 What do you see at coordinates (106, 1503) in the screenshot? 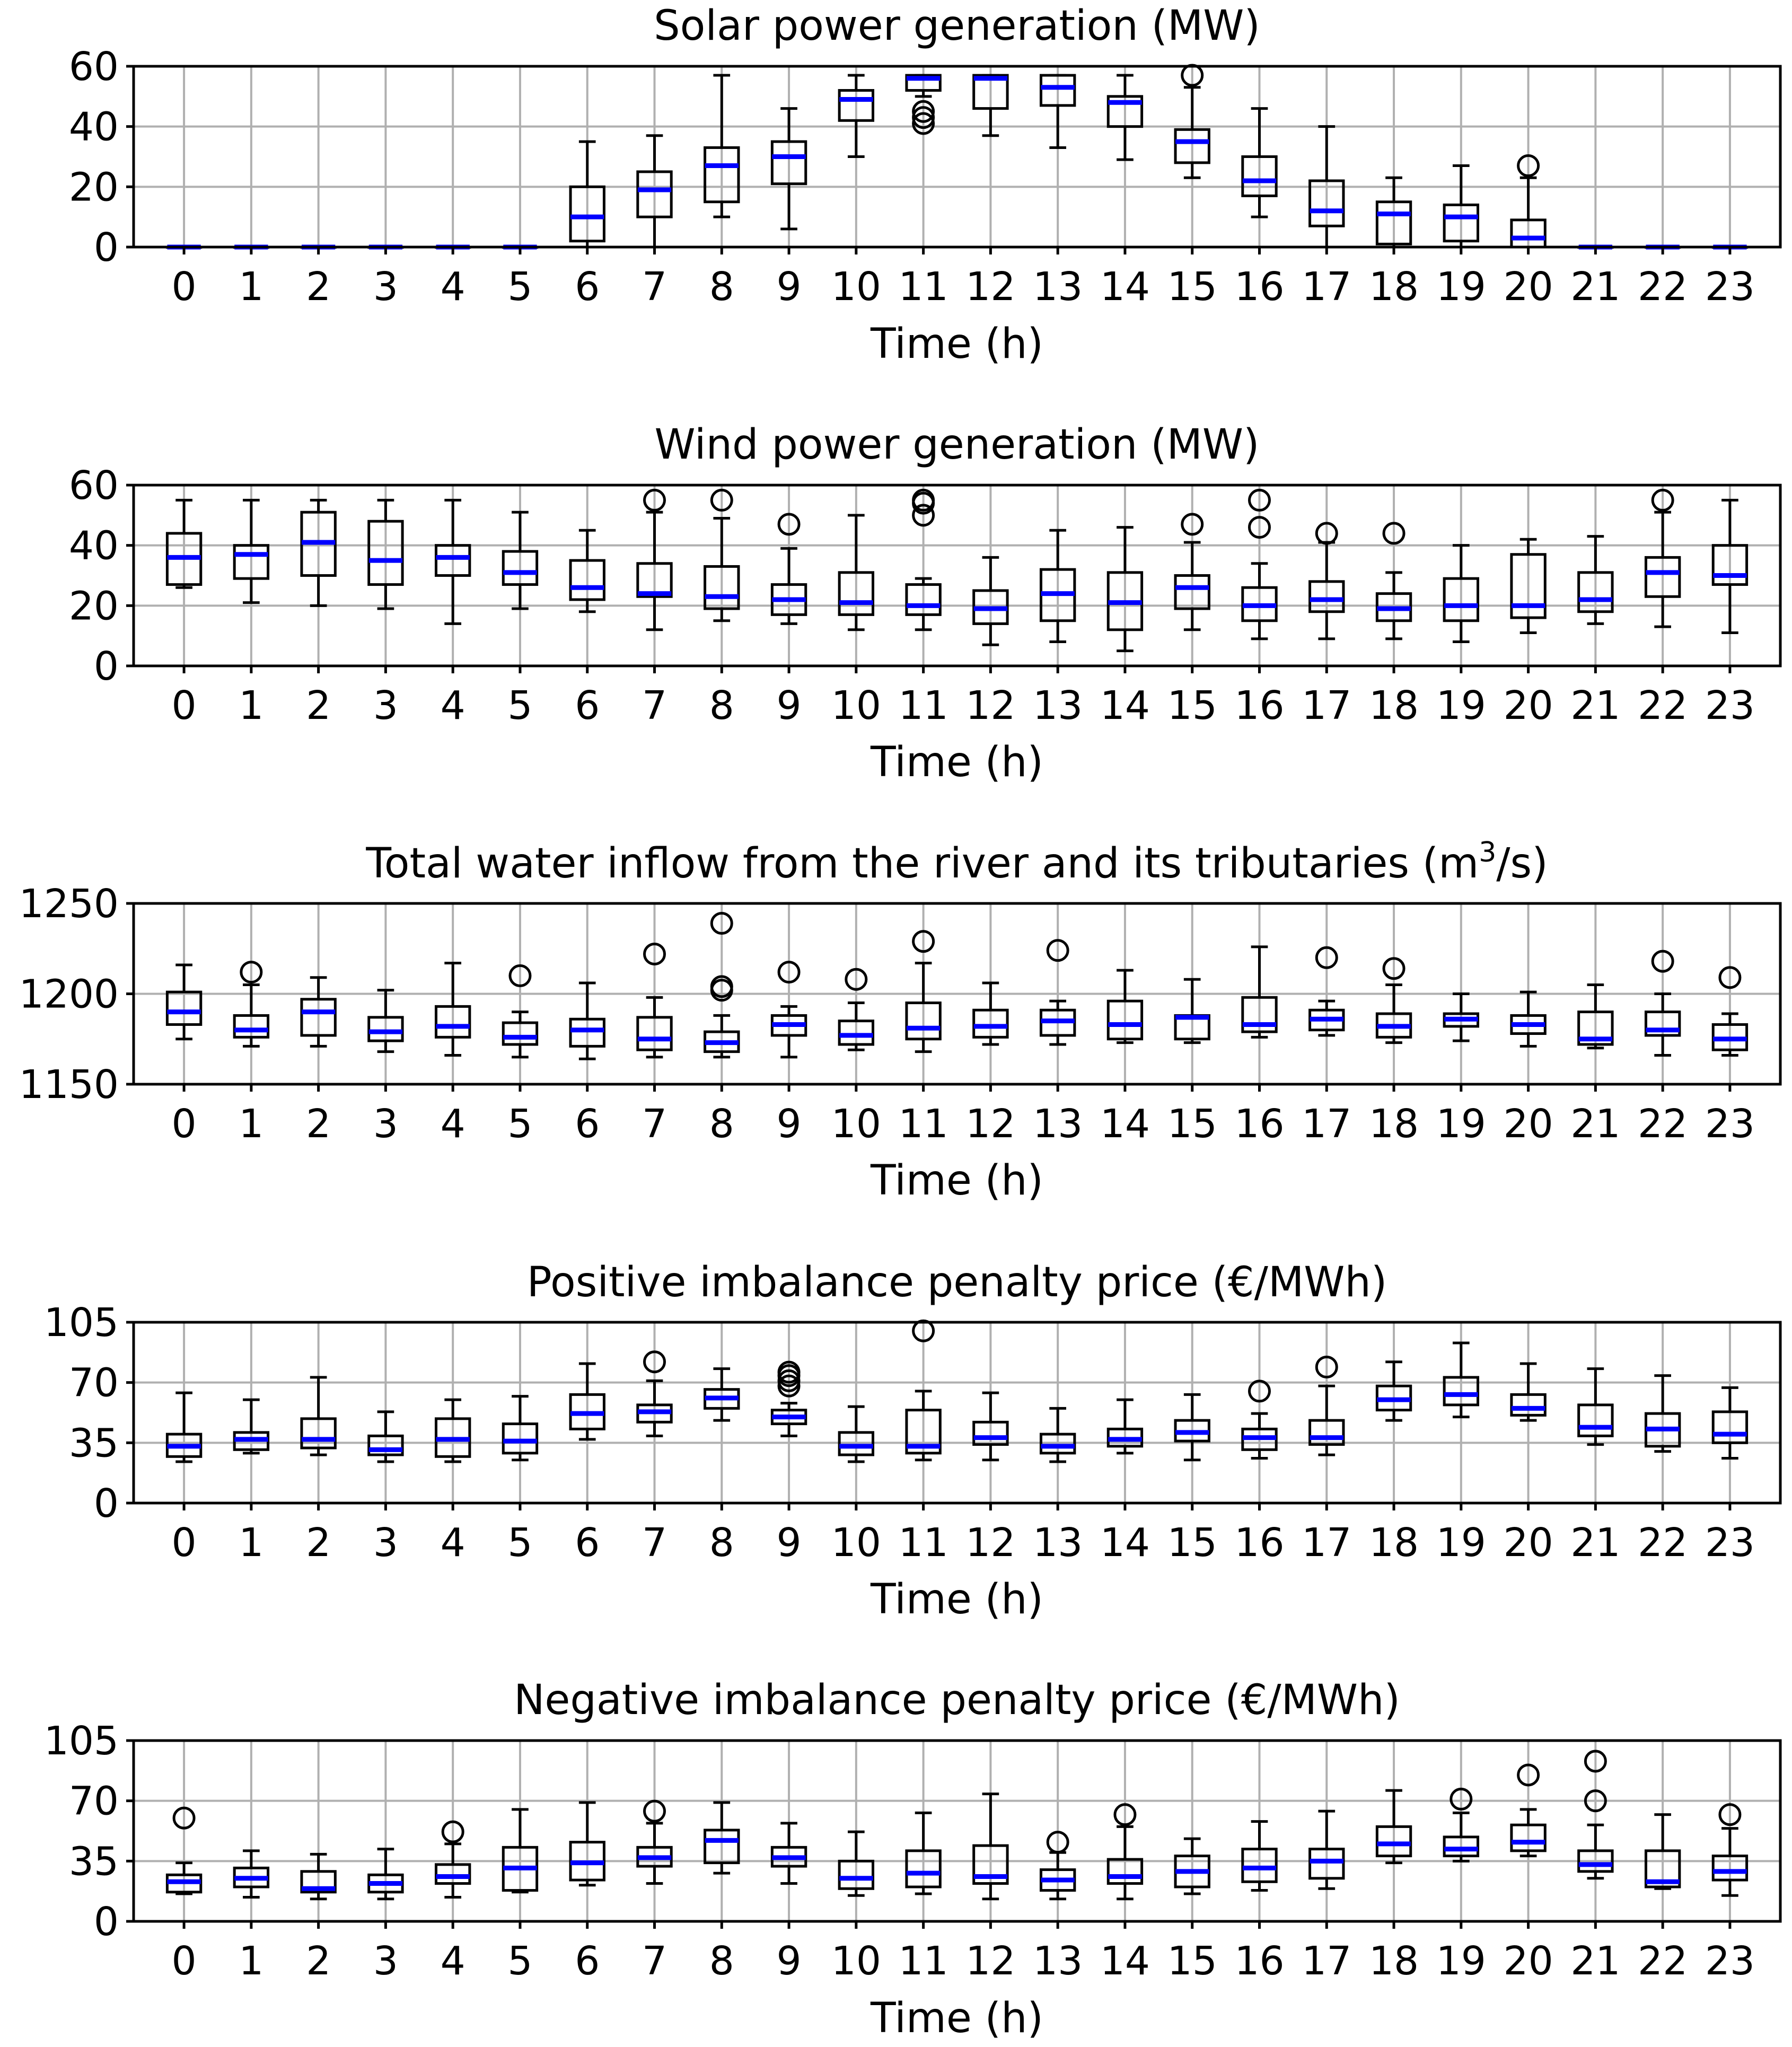
I see `y-tick-label: 0` at bounding box center [106, 1503].